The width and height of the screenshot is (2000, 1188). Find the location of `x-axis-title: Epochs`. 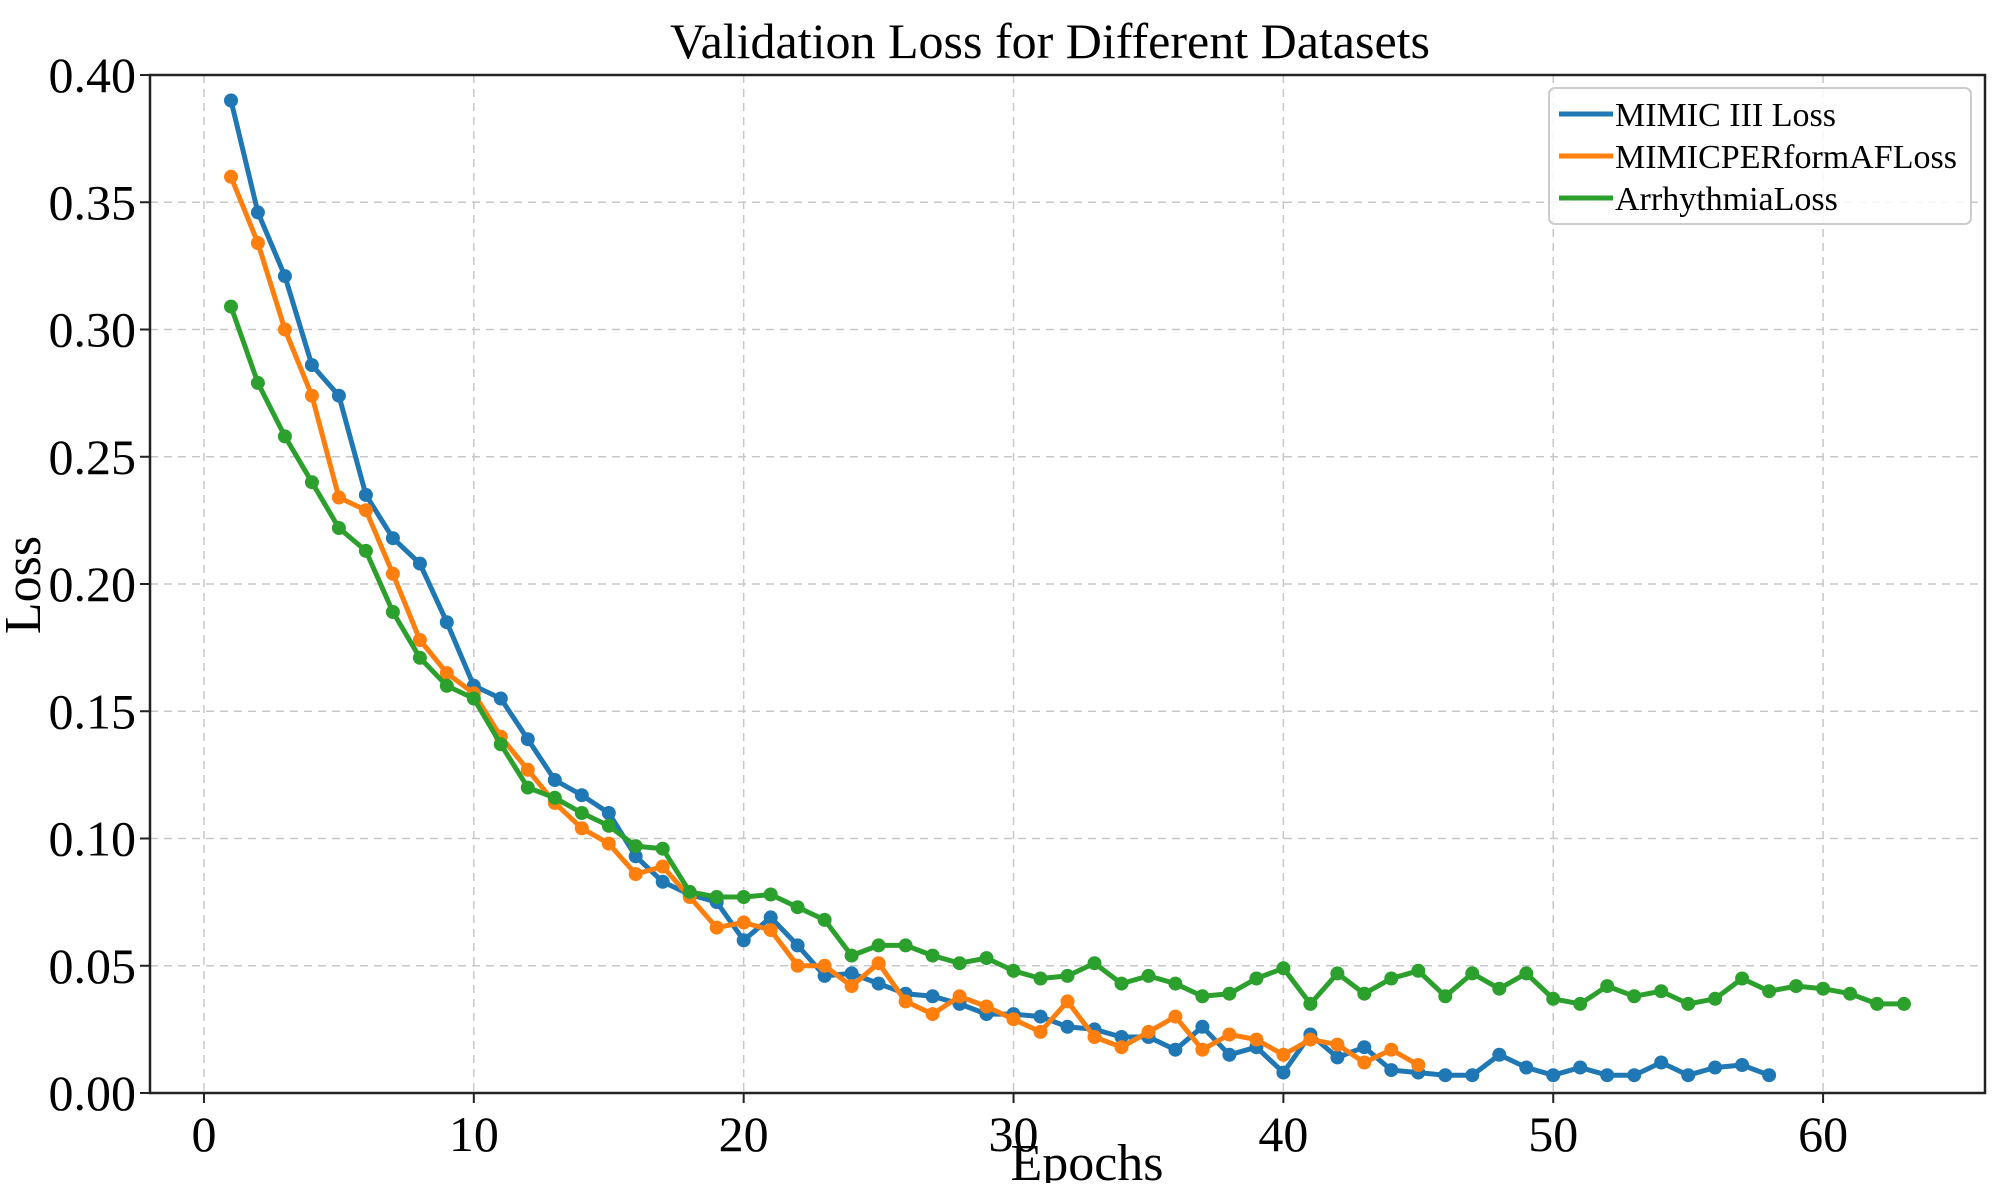

x-axis-title: Epochs is located at coordinates (1086, 1159).